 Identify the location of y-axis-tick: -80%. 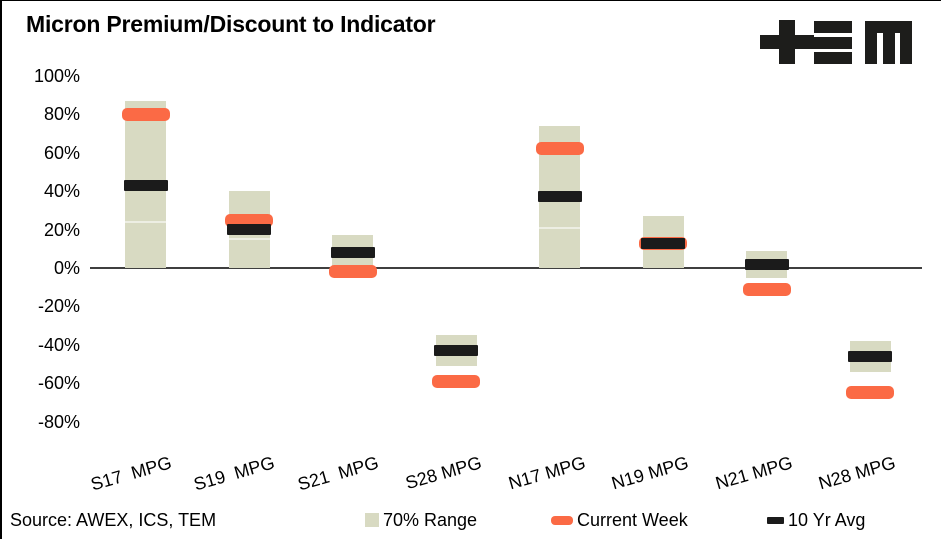
(58, 421).